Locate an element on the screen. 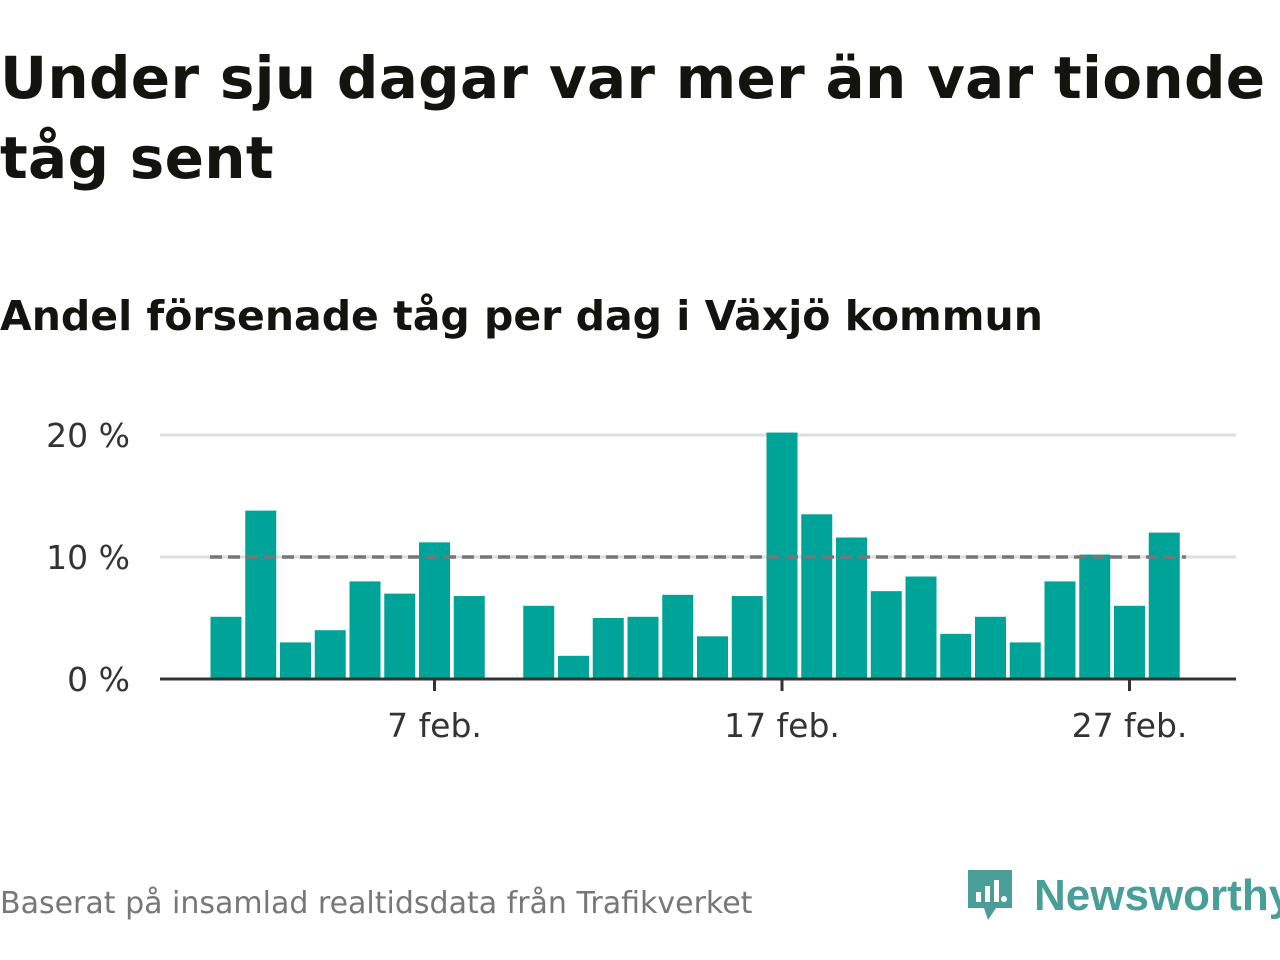 This screenshot has width=1280, height=960. y-tick-label: 20 % is located at coordinates (88, 435).